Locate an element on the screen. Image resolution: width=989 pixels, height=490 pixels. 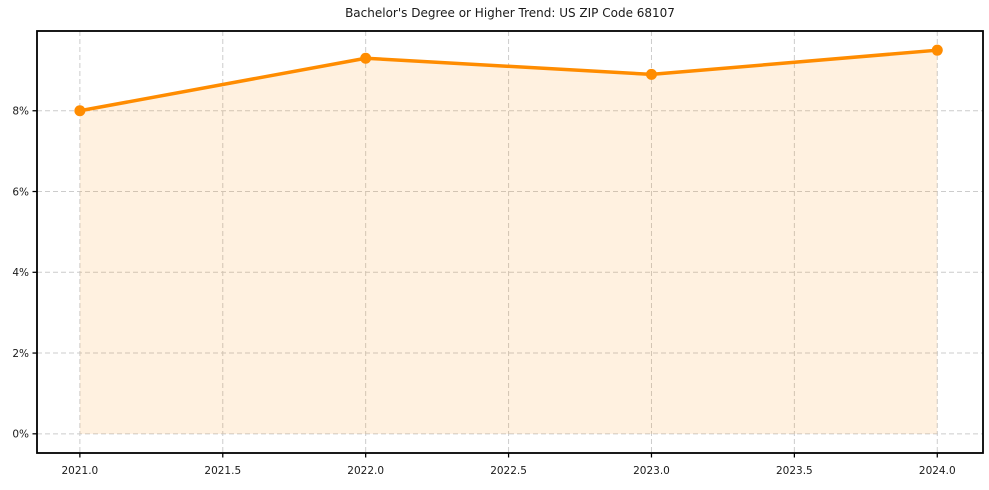
y-tick-label: 8% is located at coordinates (20, 112).